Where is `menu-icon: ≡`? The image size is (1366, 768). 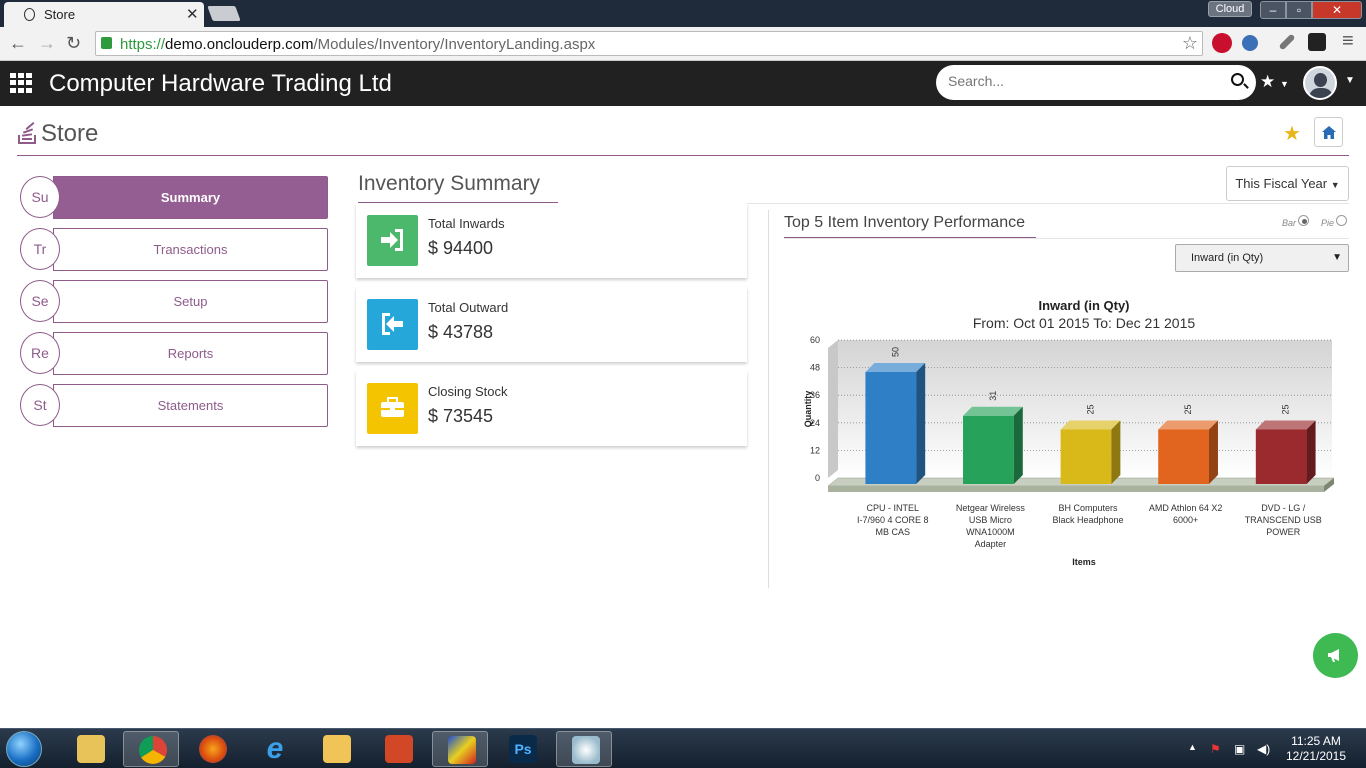 menu-icon: ≡ is located at coordinates (1348, 41).